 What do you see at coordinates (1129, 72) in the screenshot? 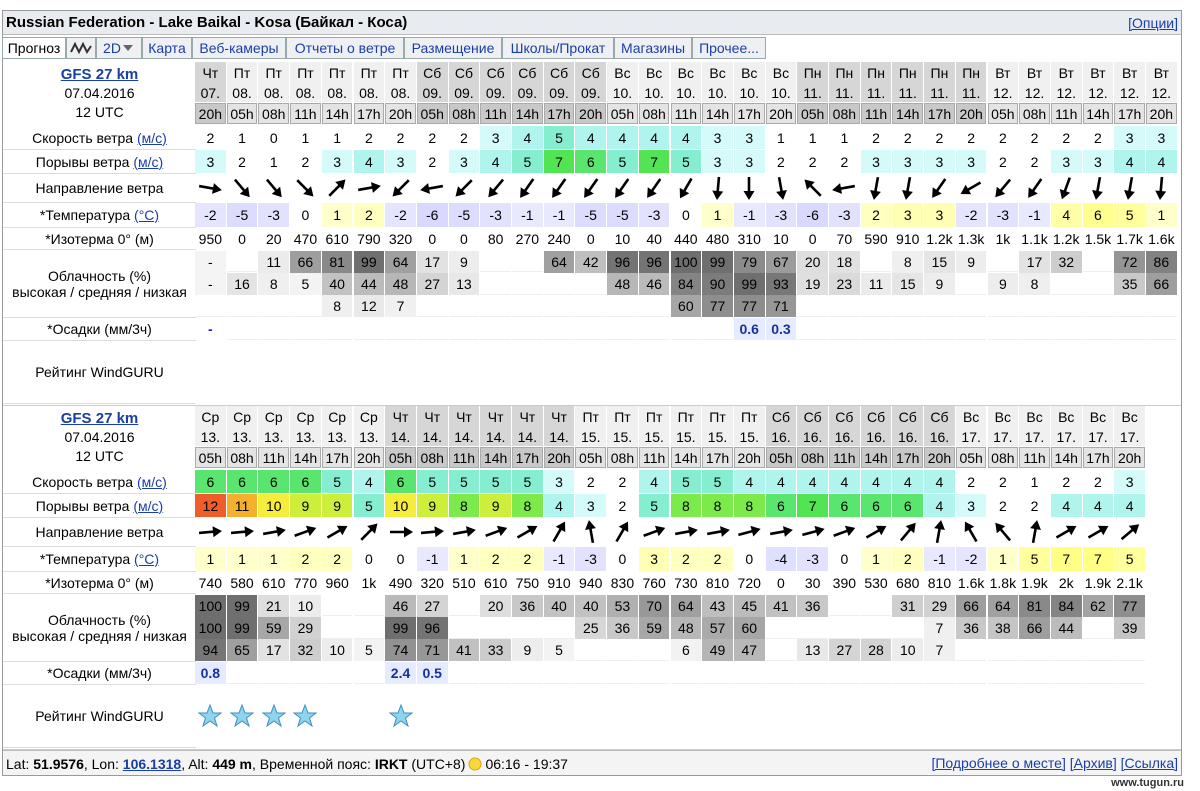
I see `day-name: Вт` at bounding box center [1129, 72].